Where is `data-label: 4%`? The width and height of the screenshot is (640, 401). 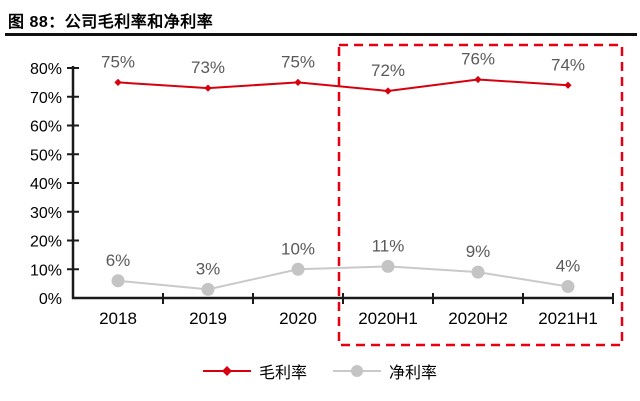
data-label: 4% is located at coordinates (568, 266).